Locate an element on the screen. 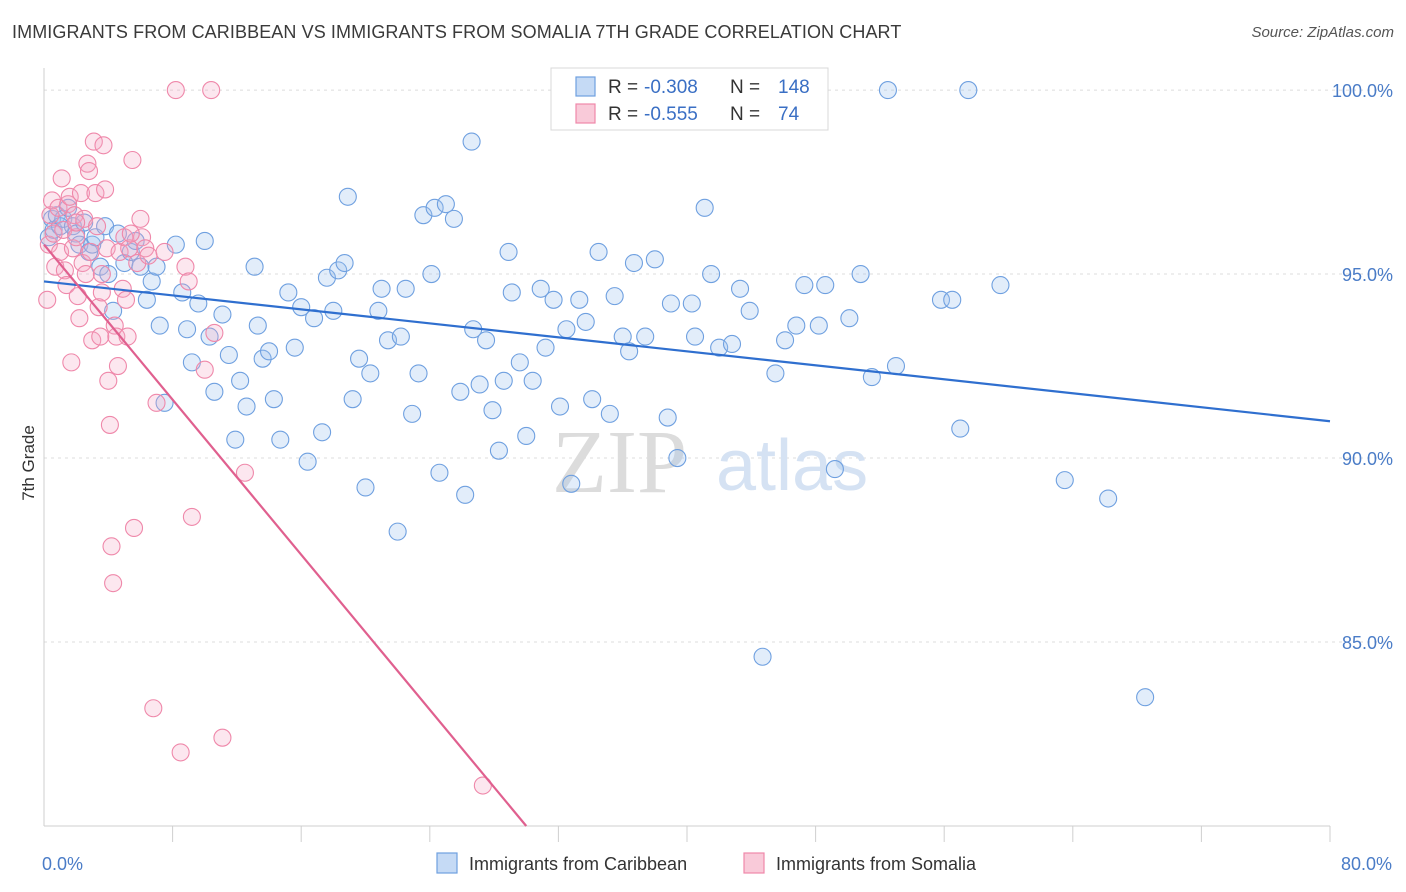 This screenshot has width=1406, height=892. legend-n-label-somalia: N = is located at coordinates (745, 114).